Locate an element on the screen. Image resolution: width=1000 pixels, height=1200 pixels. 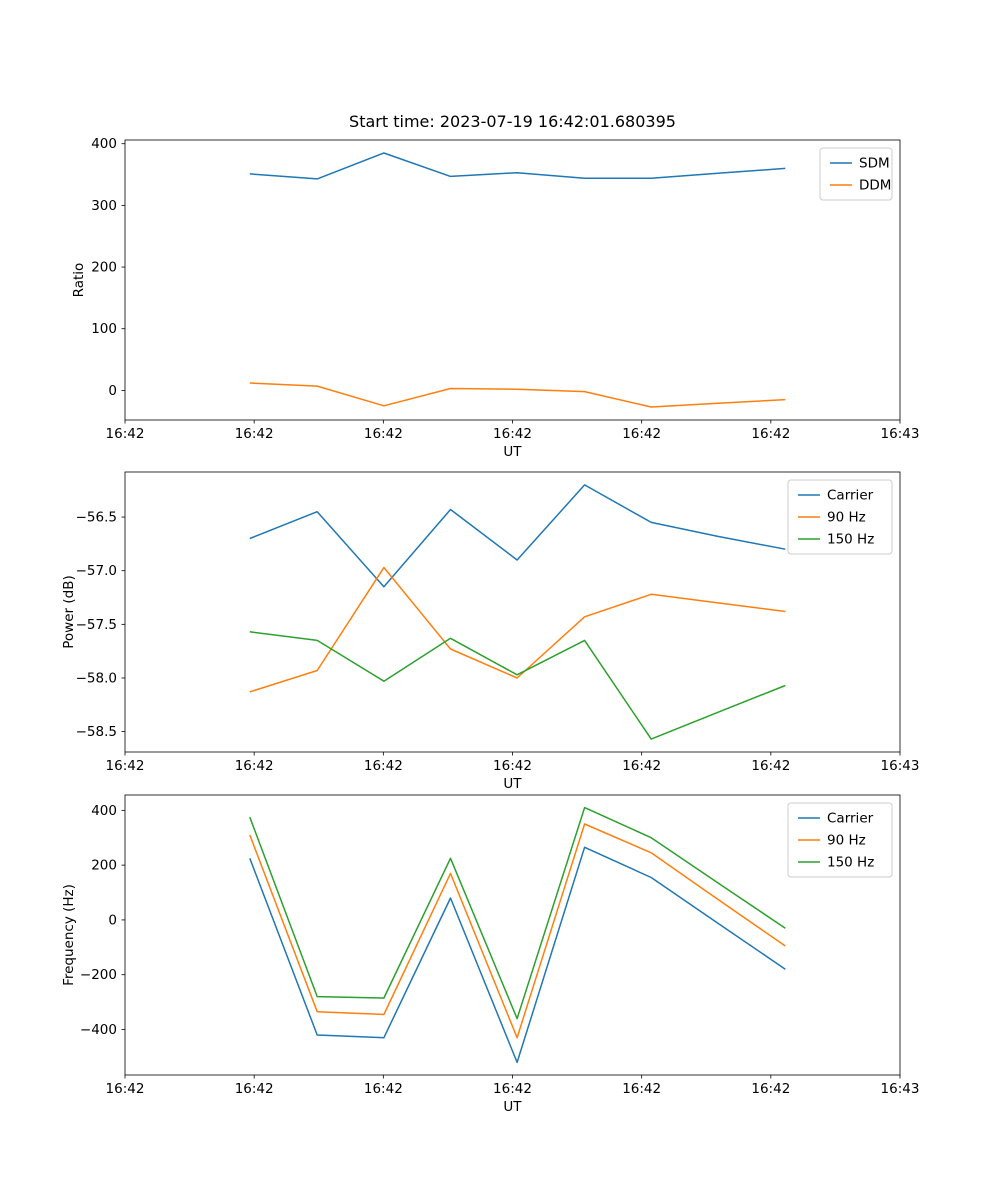
y-tick-label: −57.5 is located at coordinates (96, 625).